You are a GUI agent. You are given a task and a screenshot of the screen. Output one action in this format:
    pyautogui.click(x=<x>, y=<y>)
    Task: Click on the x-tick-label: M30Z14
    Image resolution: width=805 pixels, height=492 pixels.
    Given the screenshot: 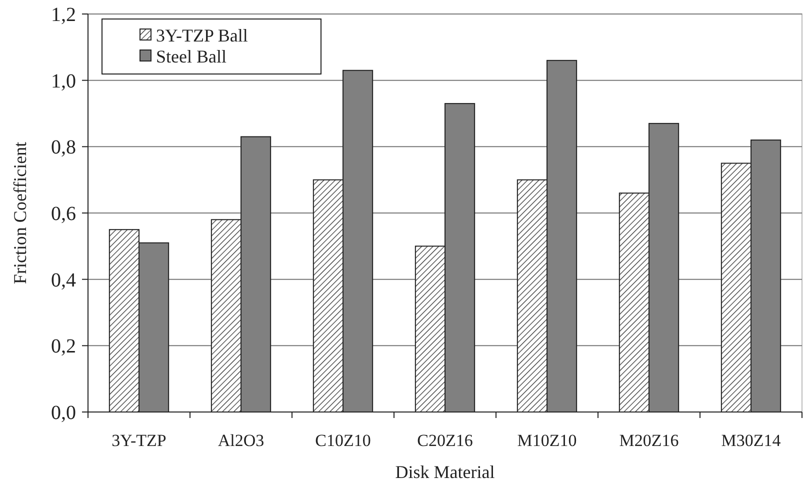 What is the action you would take?
    pyautogui.click(x=751, y=440)
    